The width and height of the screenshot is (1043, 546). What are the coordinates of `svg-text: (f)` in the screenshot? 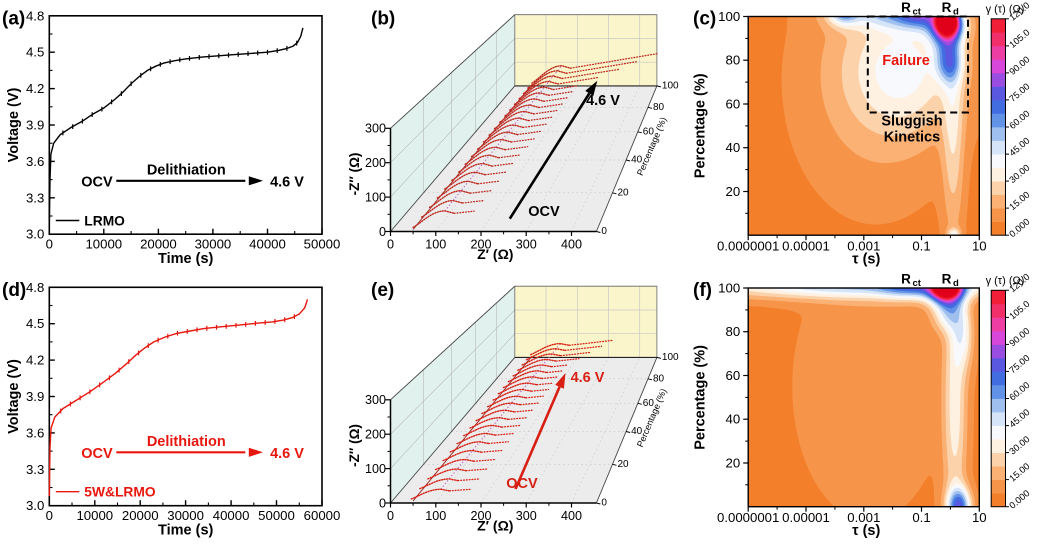 It's located at (702, 290).